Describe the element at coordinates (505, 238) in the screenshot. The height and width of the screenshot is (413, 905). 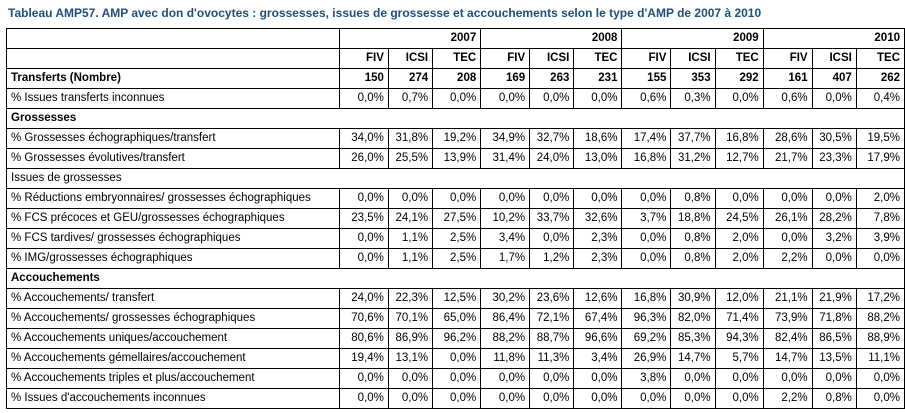
I see `table-cell: 3,4%` at that location.